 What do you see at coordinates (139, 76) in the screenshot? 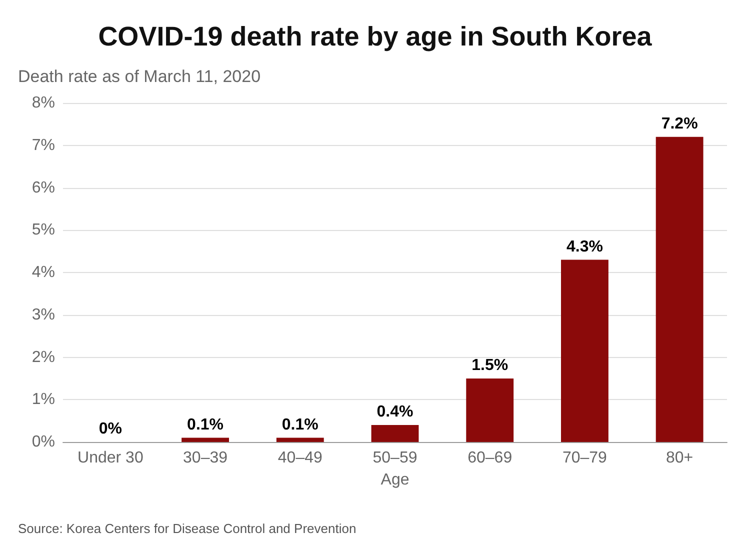
I see `y-axis-title: Death rate as of March 11, 2020` at bounding box center [139, 76].